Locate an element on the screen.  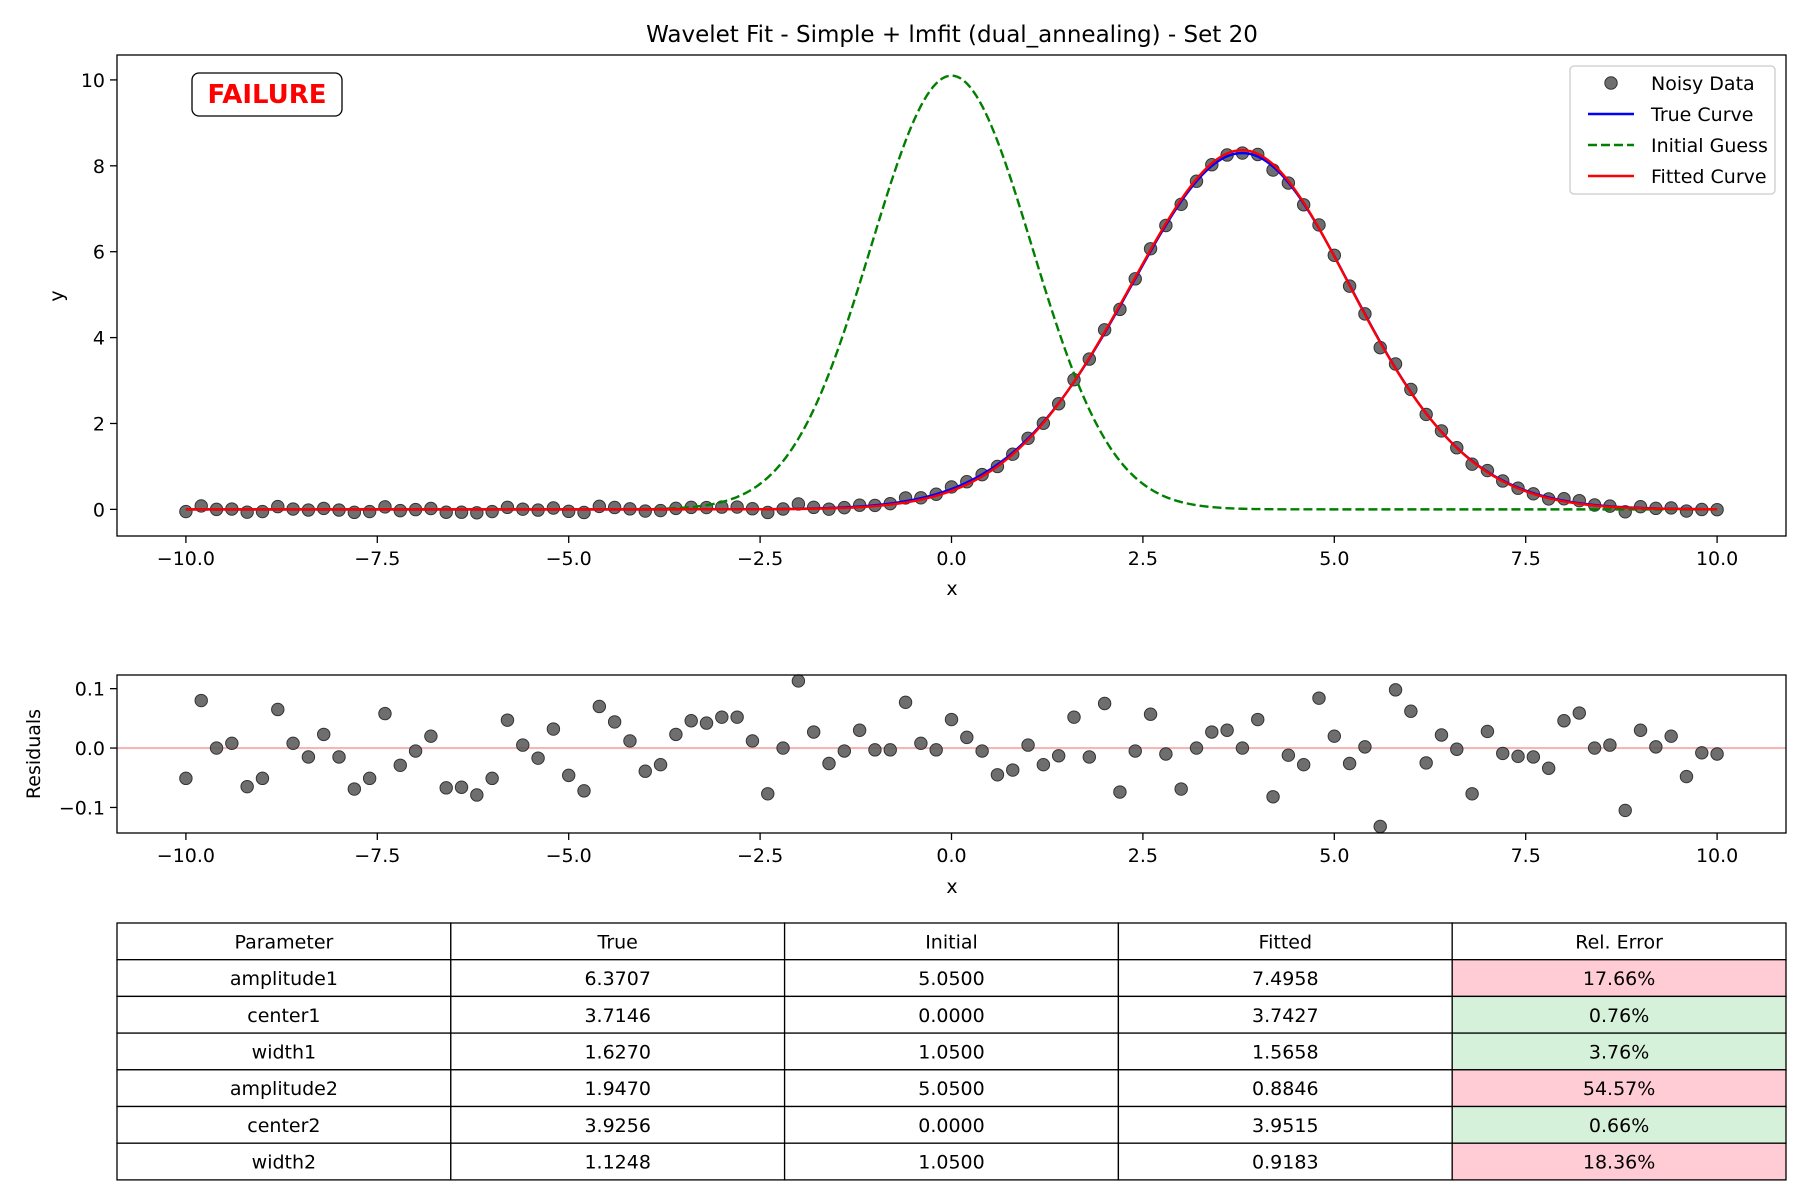
status-badge: FAILURE is located at coordinates (267, 94).